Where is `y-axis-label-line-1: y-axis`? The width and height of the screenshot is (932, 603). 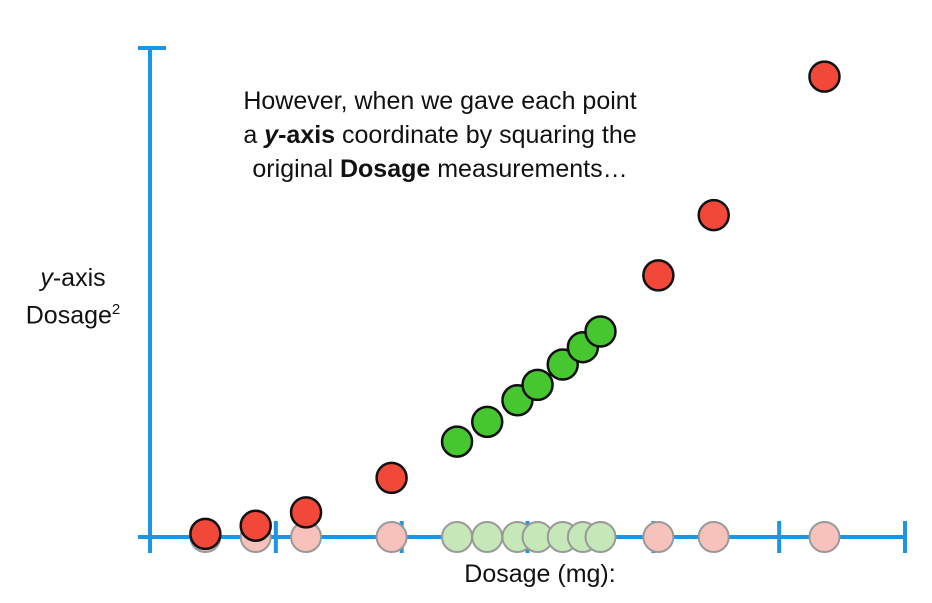
y-axis-label-line-1: y-axis is located at coordinates (73, 278).